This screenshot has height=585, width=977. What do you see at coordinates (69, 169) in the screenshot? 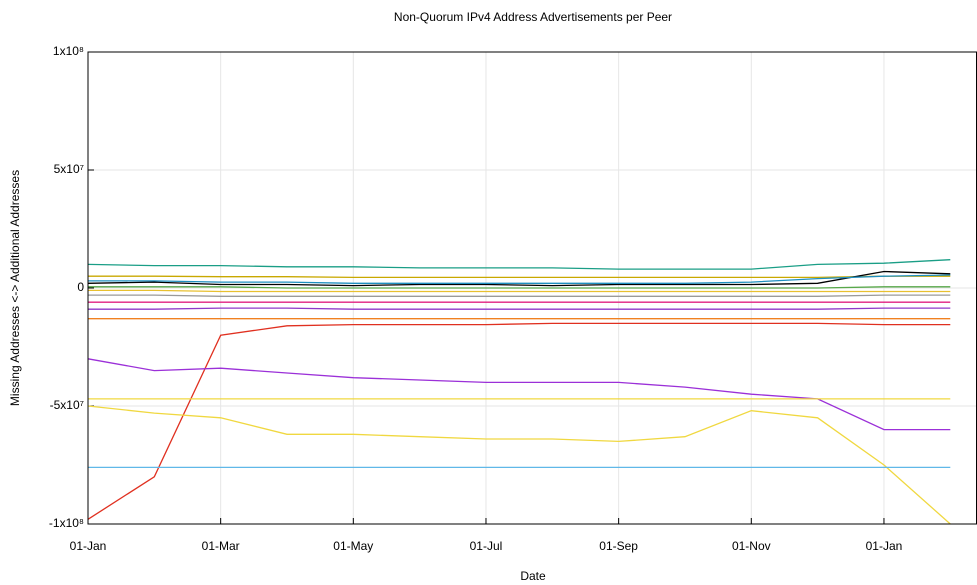
I see `y-tick-label: 5x10⁷` at bounding box center [69, 169].